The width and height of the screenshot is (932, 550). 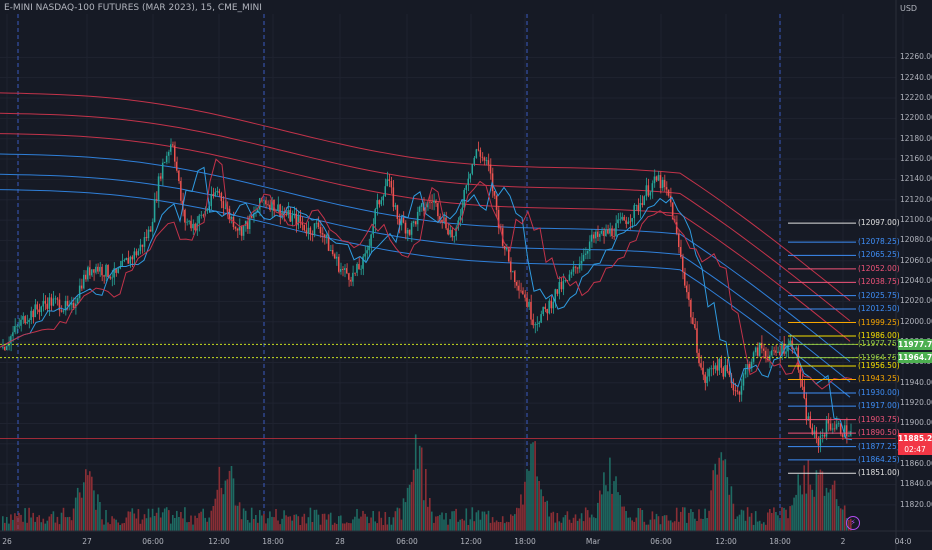 I want to click on level-label: (12012.50), so click(x=879, y=309).